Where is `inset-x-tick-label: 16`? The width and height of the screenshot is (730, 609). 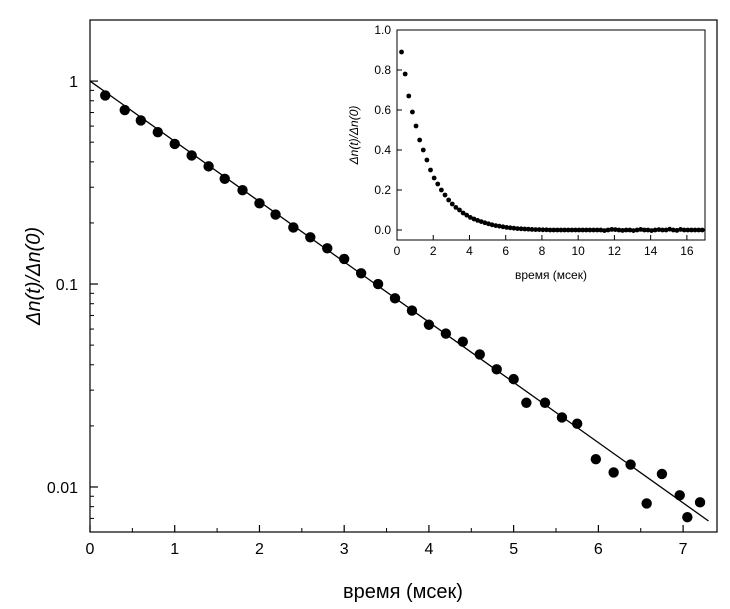 inset-x-tick-label: 16 is located at coordinates (687, 251).